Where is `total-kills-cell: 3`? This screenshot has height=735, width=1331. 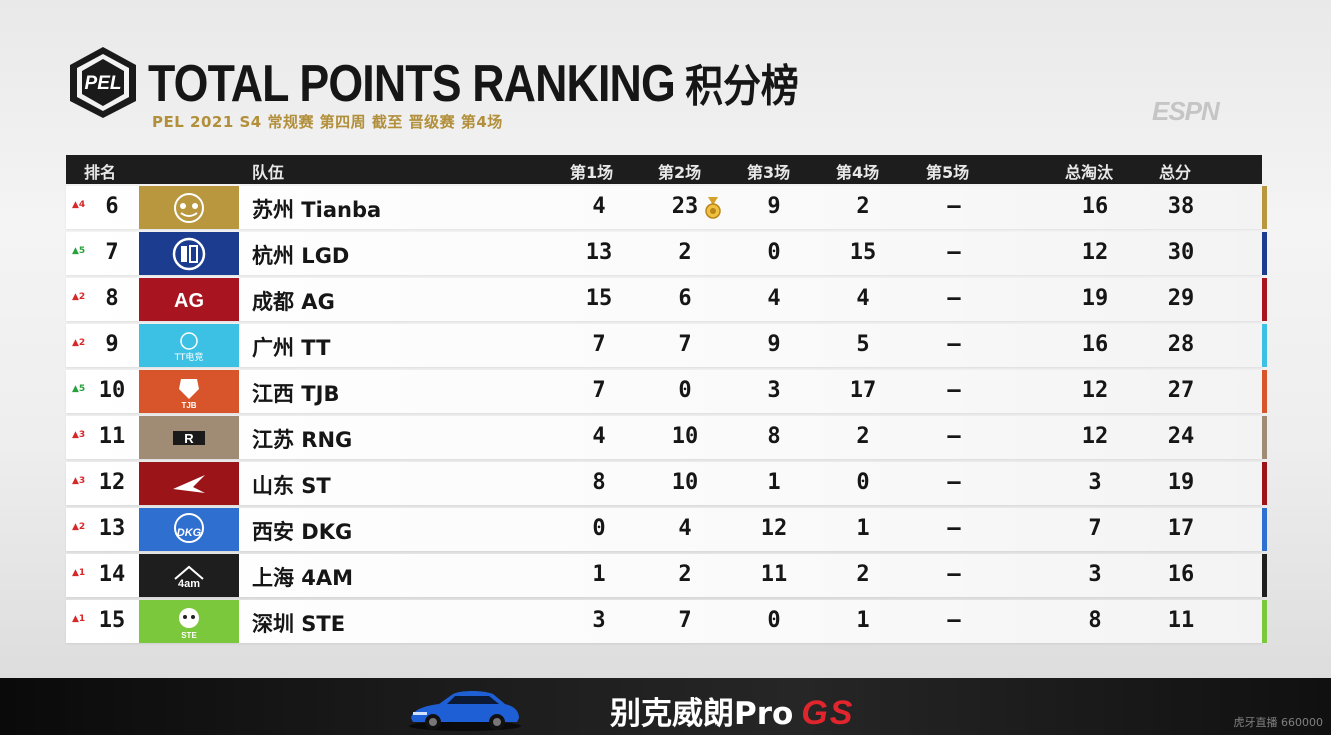
total-kills-cell: 3 is located at coordinates (1095, 482).